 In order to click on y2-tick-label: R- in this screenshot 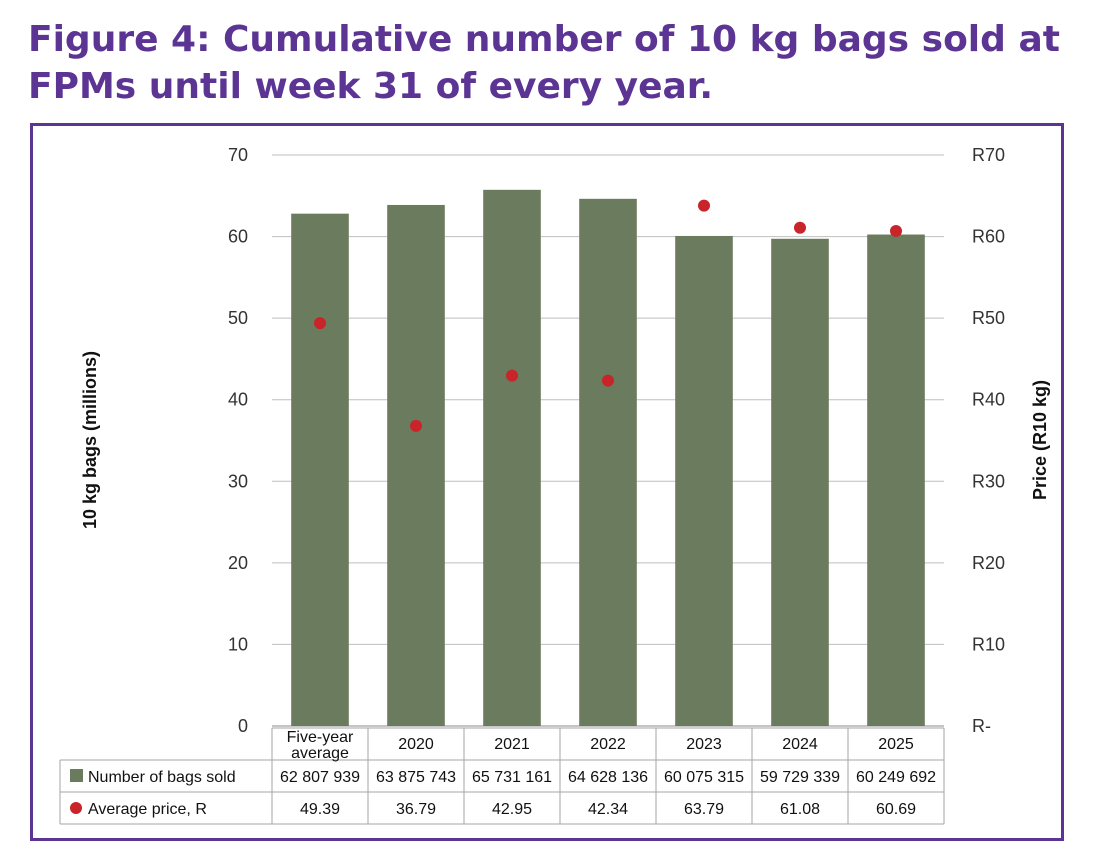, I will do `click(981, 726)`.